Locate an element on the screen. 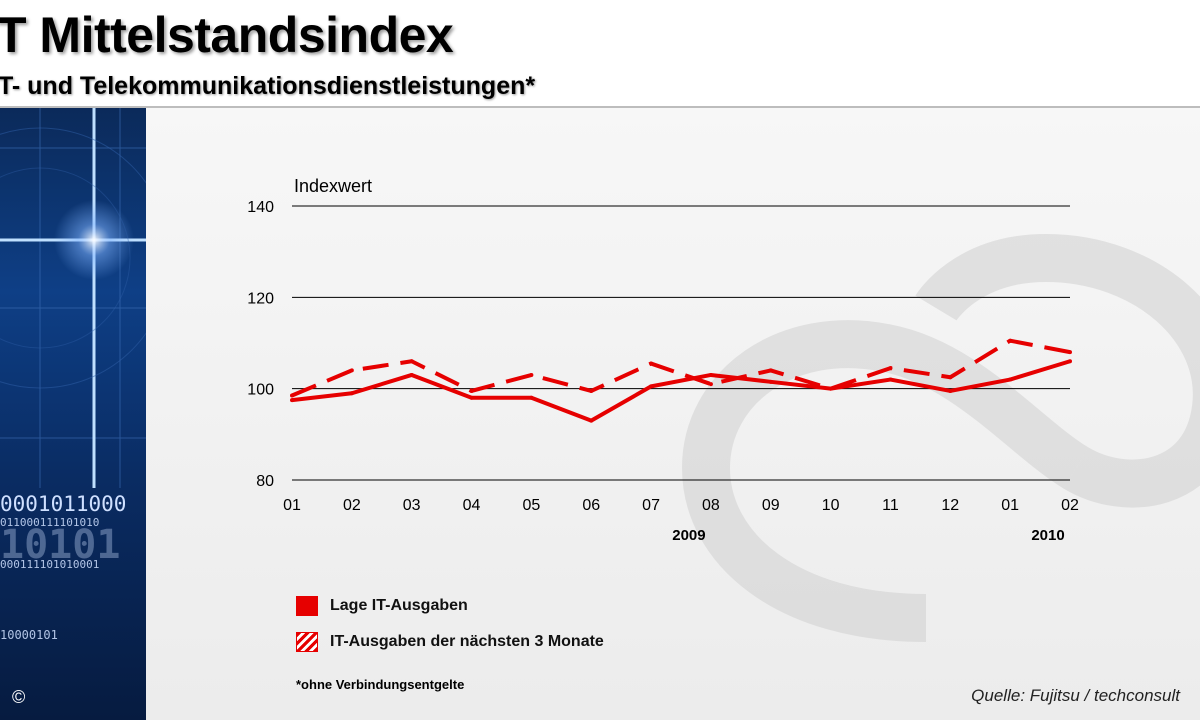 This screenshot has width=1200, height=720. legend-label: IT-Ausgaben der nächsten 3 Monate is located at coordinates (467, 641).